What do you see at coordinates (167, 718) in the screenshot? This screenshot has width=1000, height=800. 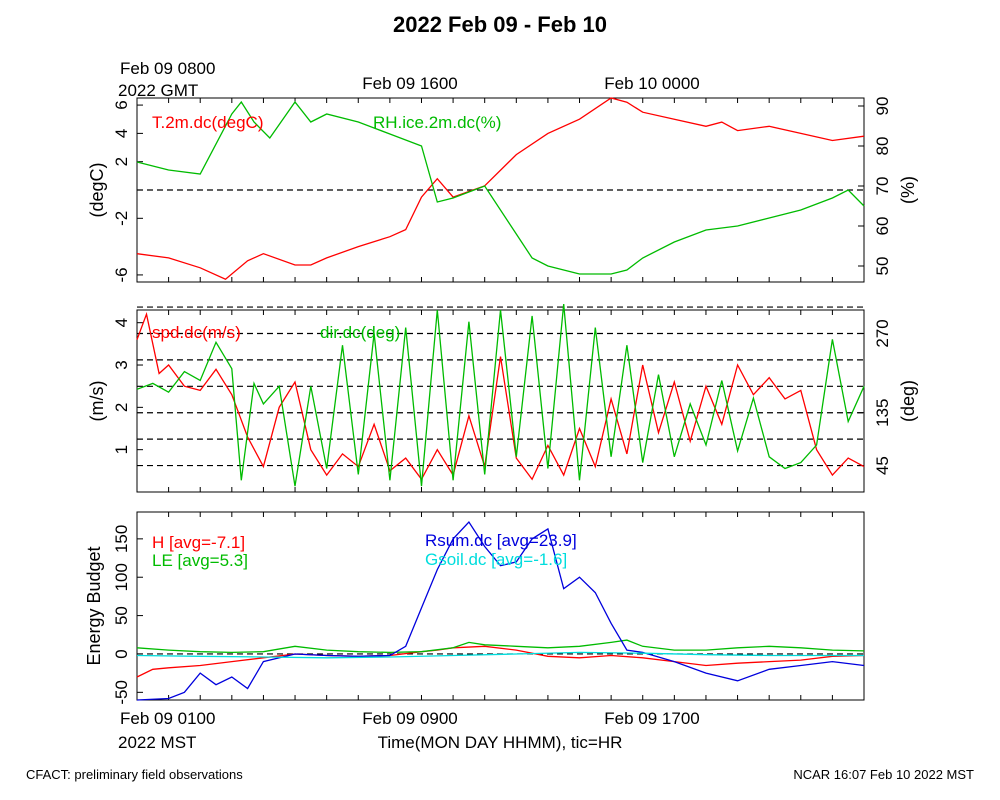 I see `x-tick-label: Feb 09 0100` at bounding box center [167, 718].